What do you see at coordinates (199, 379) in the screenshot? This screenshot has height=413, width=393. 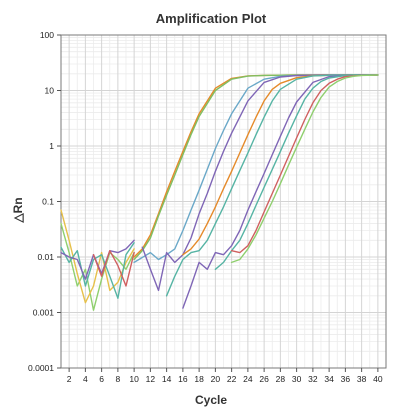 I see `x-tick-label: 18` at bounding box center [199, 379].